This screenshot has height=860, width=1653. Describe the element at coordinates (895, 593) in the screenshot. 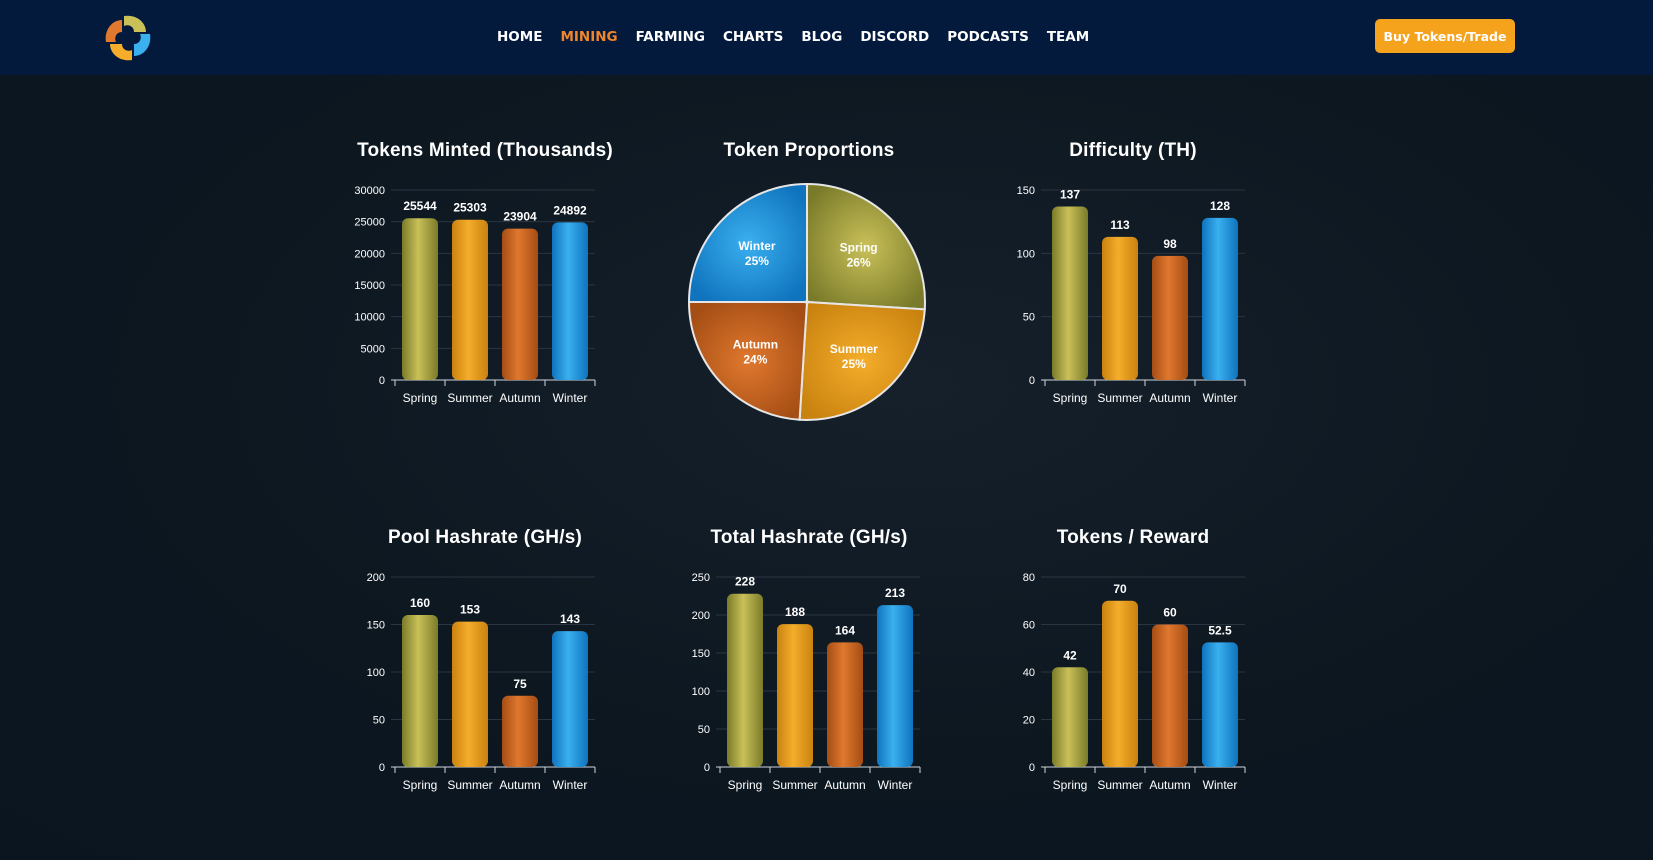

I see `data-label: 213` at that location.